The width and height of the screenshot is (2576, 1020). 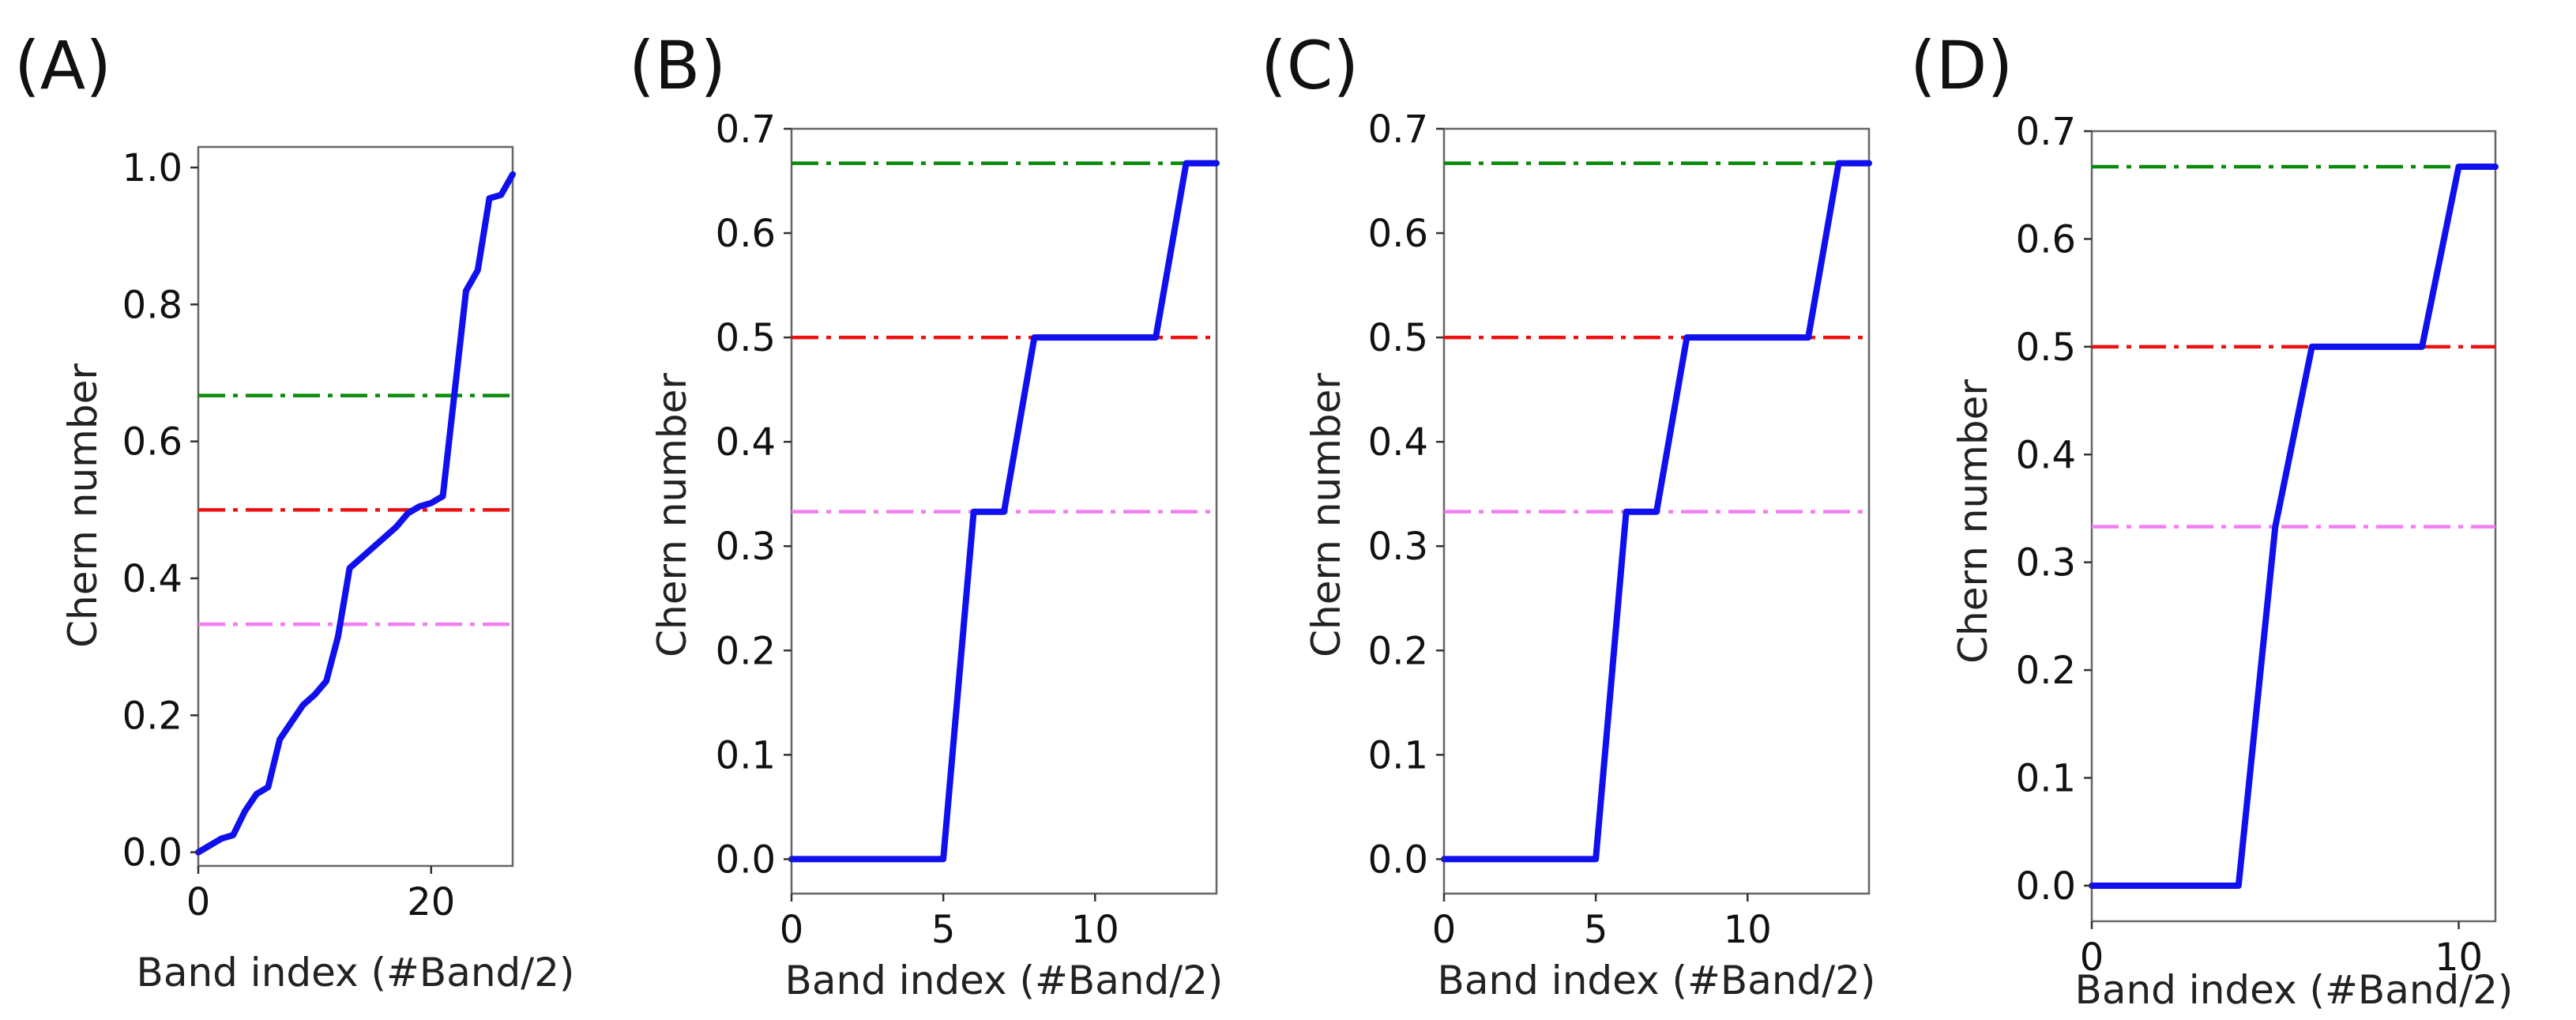 What do you see at coordinates (1310, 65) in the screenshot?
I see `panel-letter: (C)` at bounding box center [1310, 65].